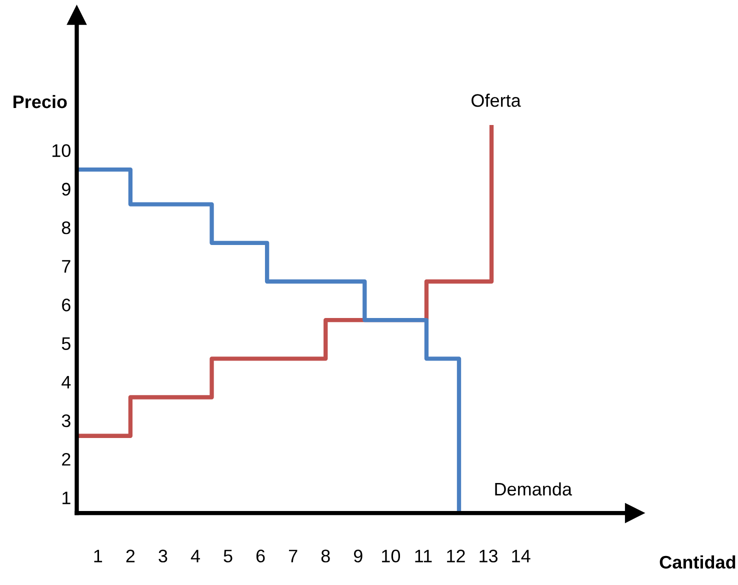 The height and width of the screenshot is (585, 738). Describe the element at coordinates (66, 421) in the screenshot. I see `y-tick-label: 3` at that location.